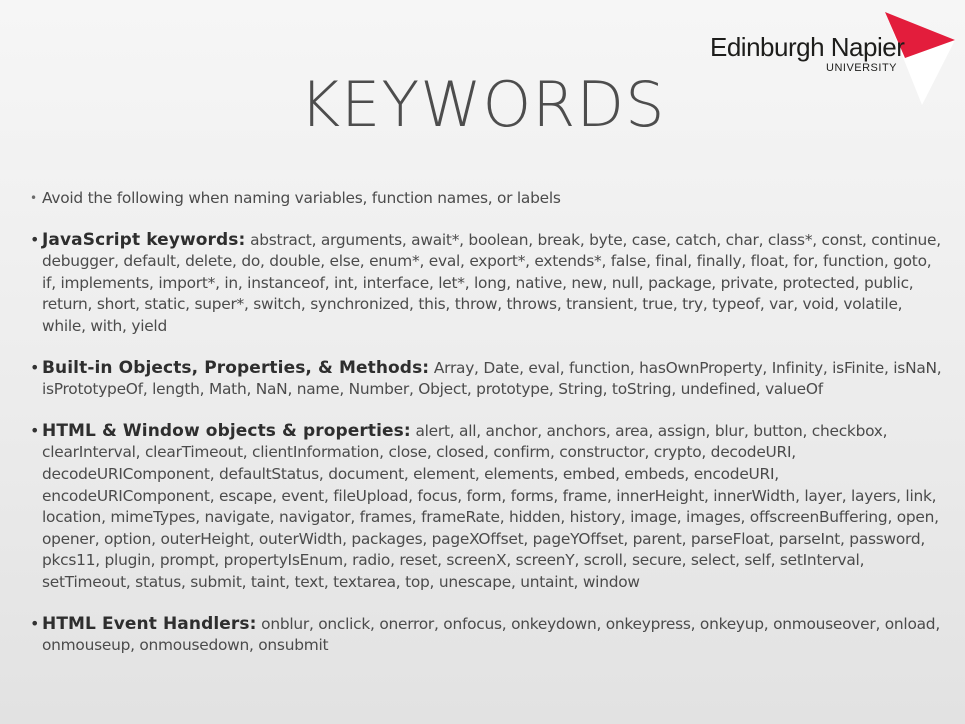 The image size is (965, 724). Describe the element at coordinates (807, 47) in the screenshot. I see `logo-name: Edinburgh Napier` at that location.